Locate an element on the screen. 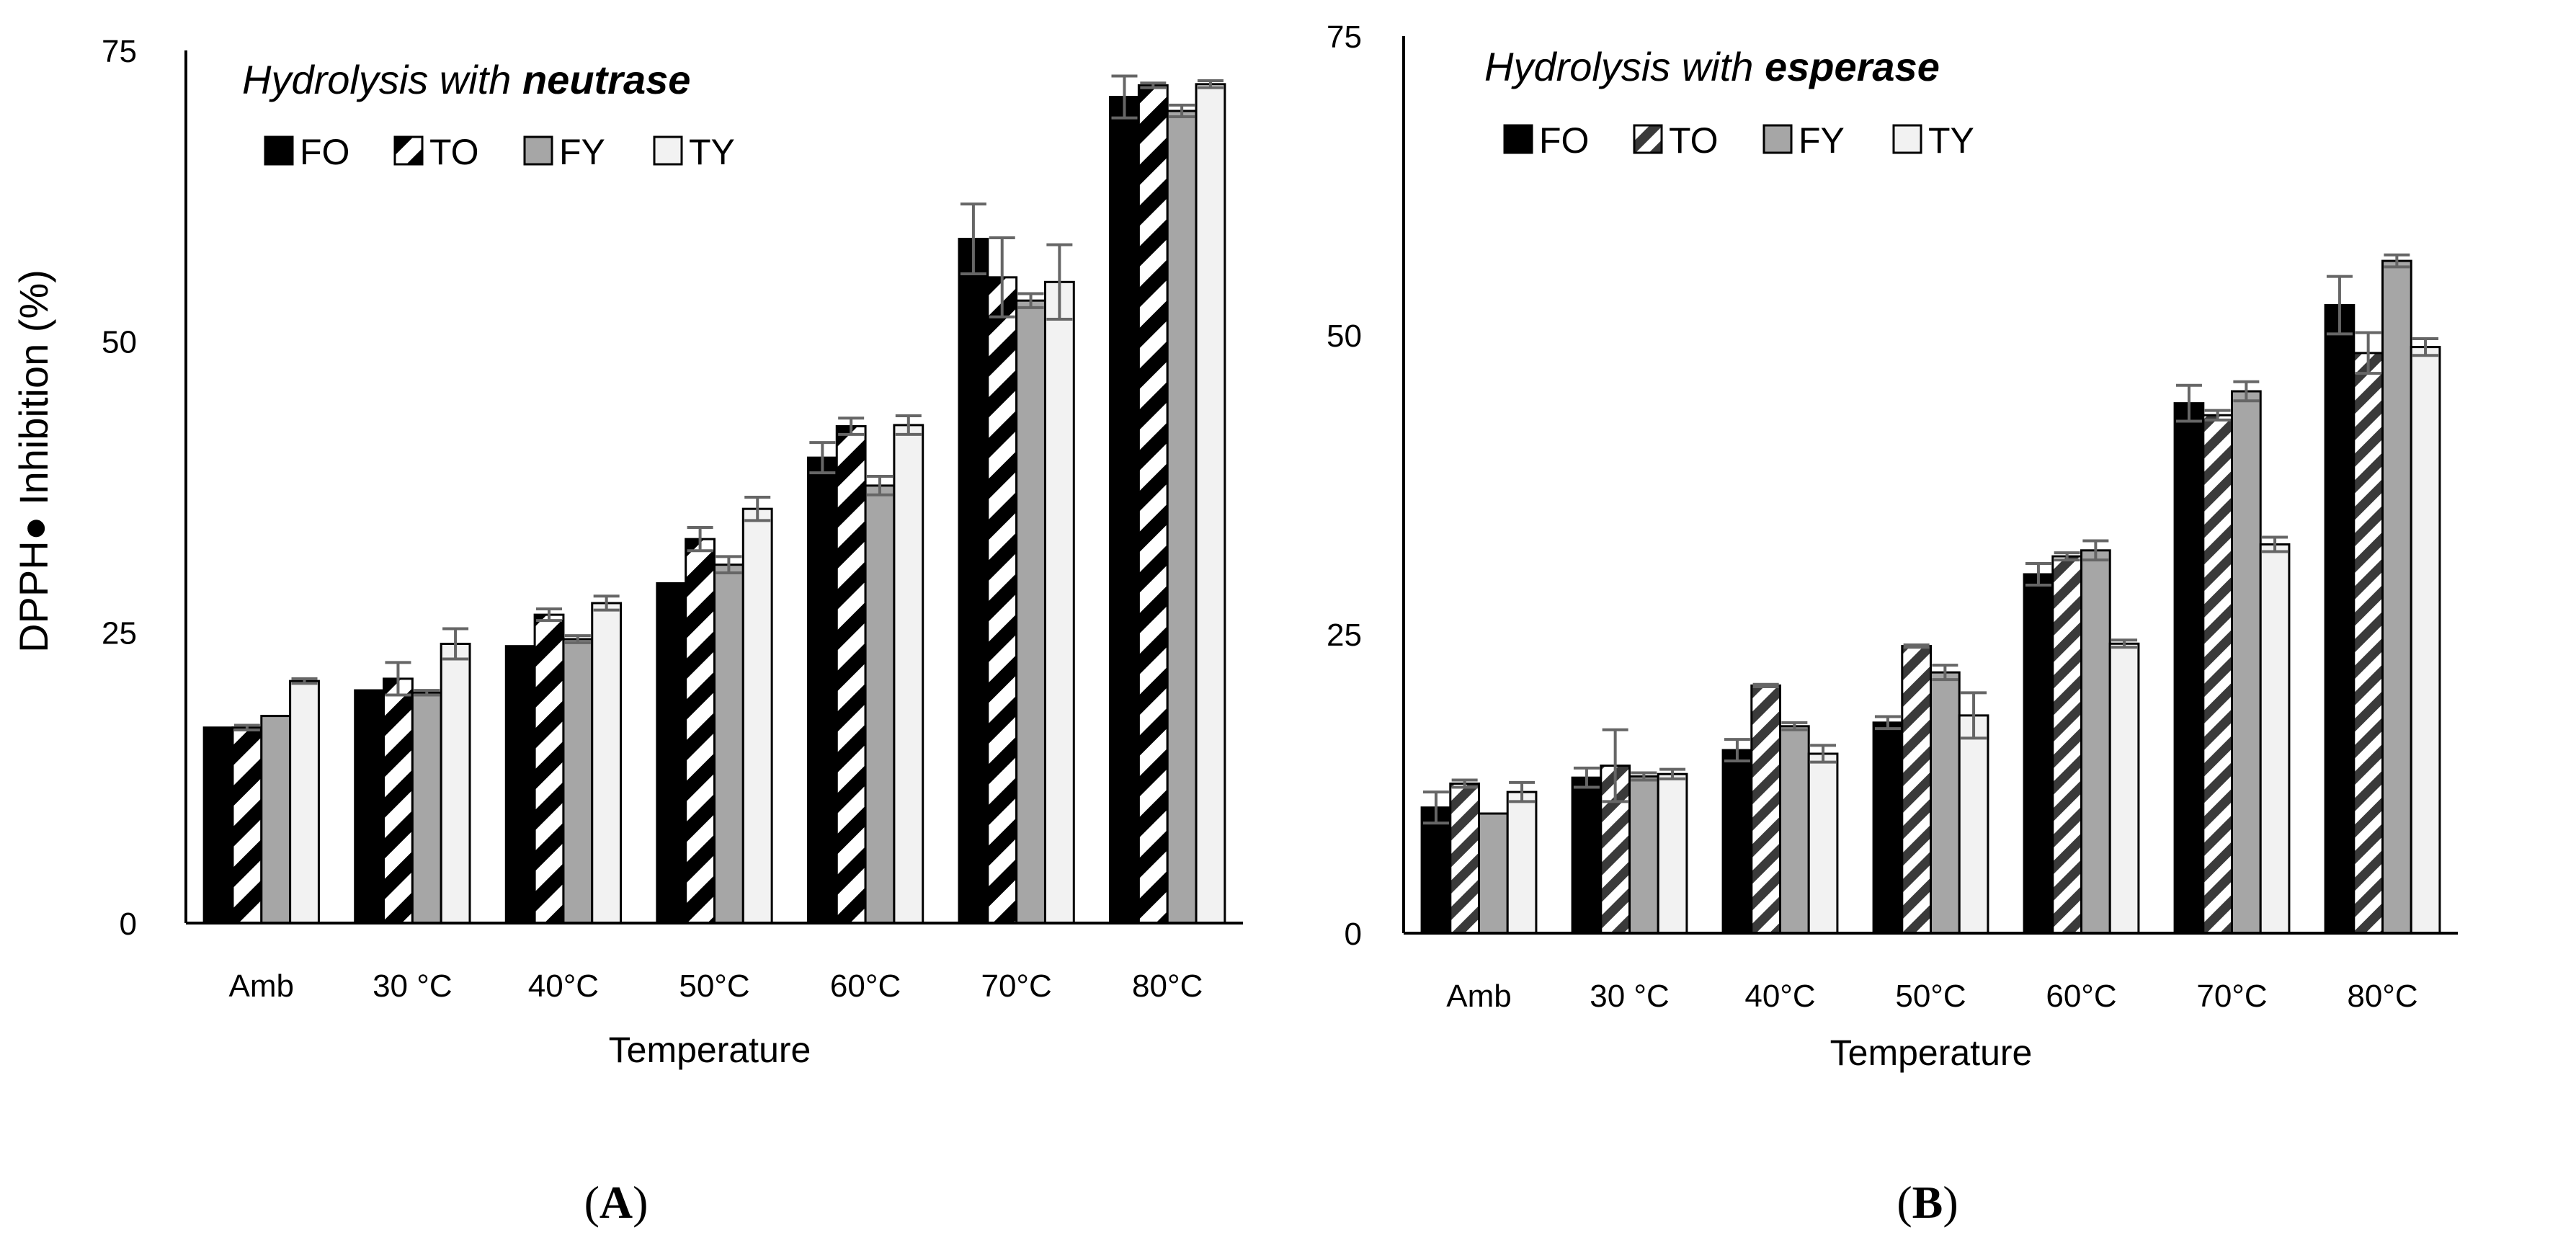 This screenshot has height=1243, width=2576. legend: FO TO FY TY is located at coordinates (1738, 140).